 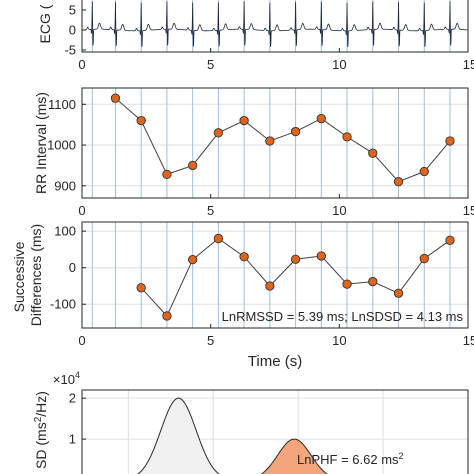 I want to click on psd-annotation: LnPHF = 6.62 ms2, so click(x=350, y=459).